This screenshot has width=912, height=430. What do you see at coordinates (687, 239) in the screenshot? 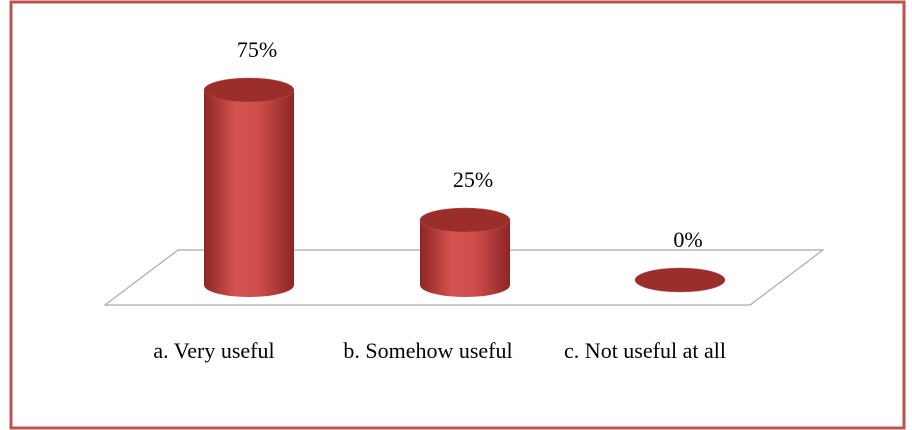
I see `value-label: 0%` at bounding box center [687, 239].